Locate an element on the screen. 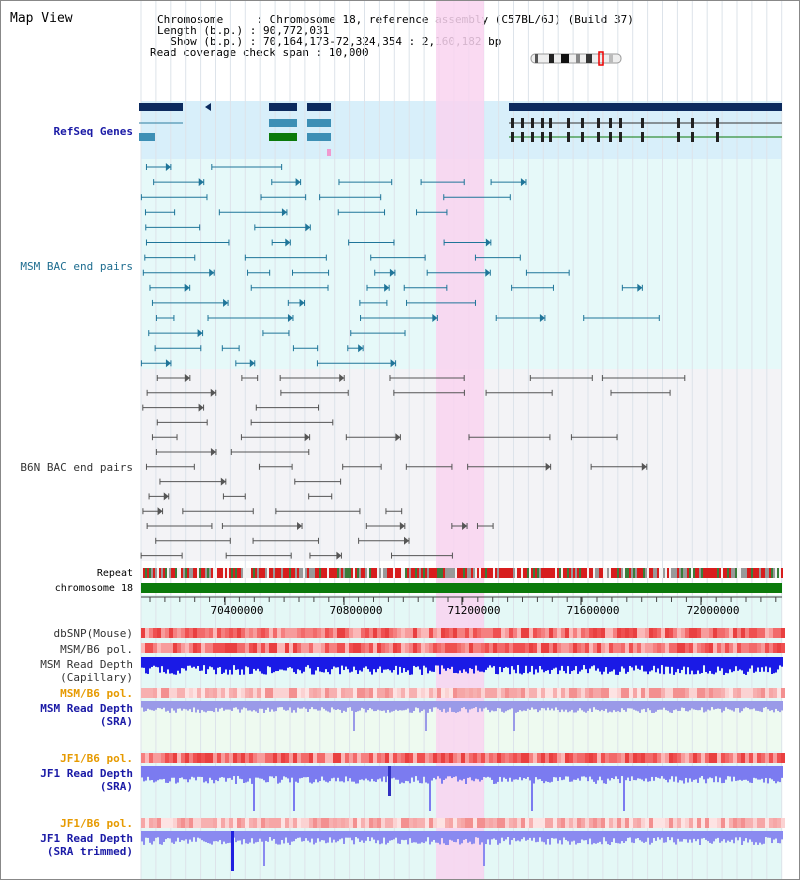  track-label-refseq: RefSeq Genes is located at coordinates (93, 131).